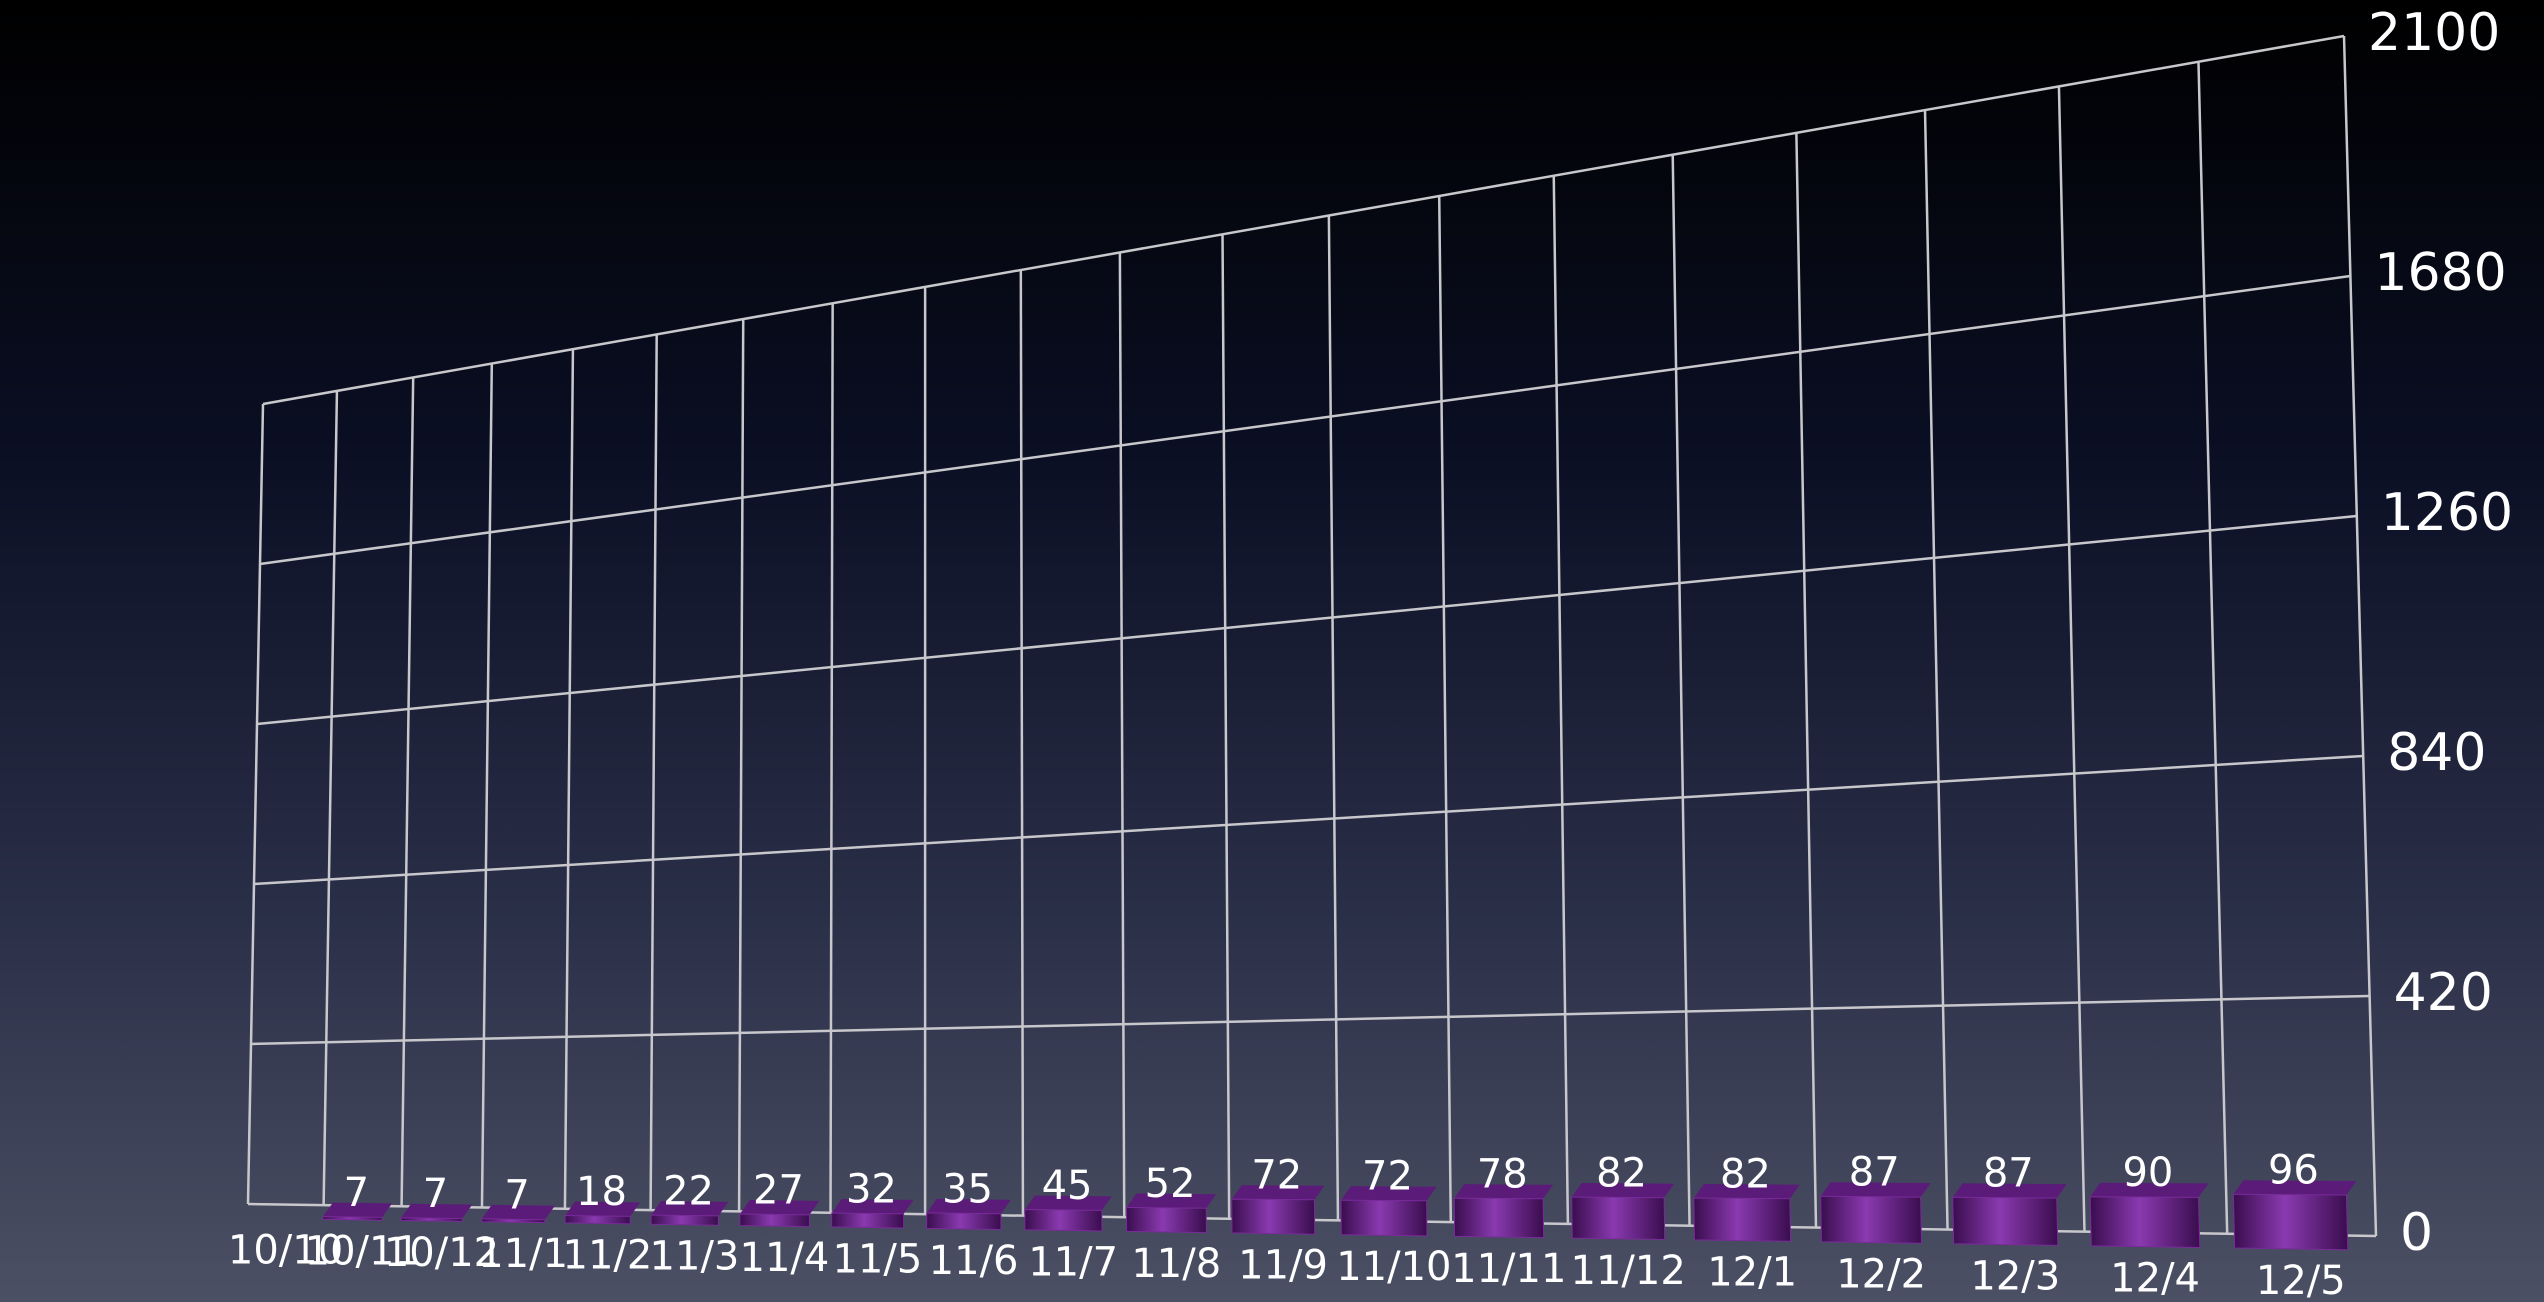 The height and width of the screenshot is (1302, 2544). I want to click on value-label: 96, so click(2293, 1171).